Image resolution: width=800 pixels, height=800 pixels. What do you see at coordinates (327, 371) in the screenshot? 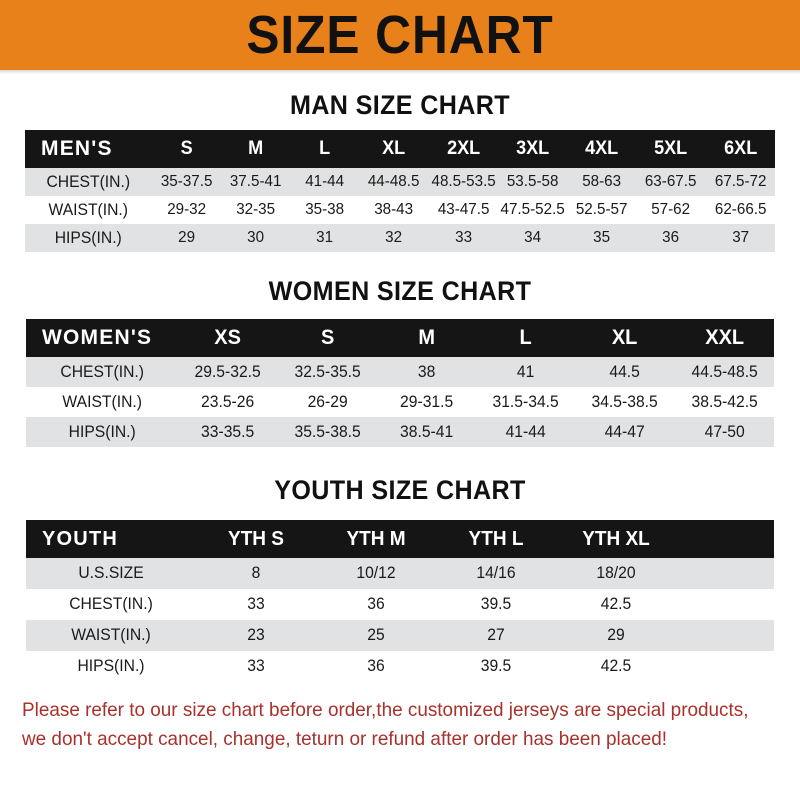
I see `women-cell: 32.5-35.5` at bounding box center [327, 371].